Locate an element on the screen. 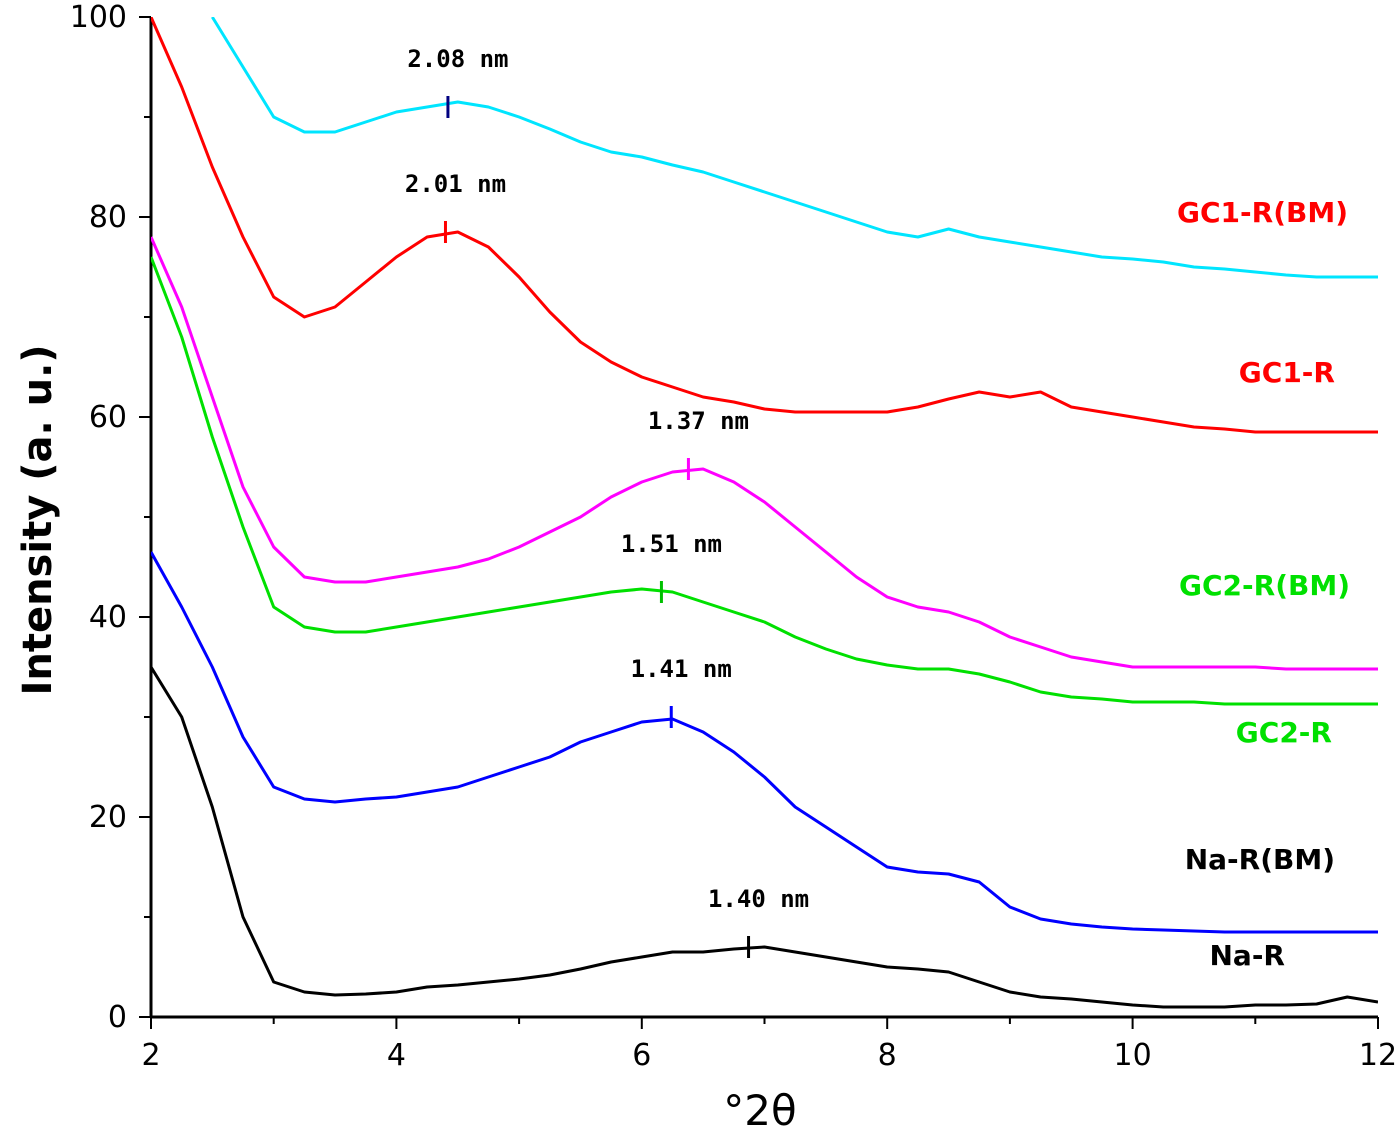 This screenshot has width=1400, height=1143. x-tick-label: 12 is located at coordinates (1378, 1055).